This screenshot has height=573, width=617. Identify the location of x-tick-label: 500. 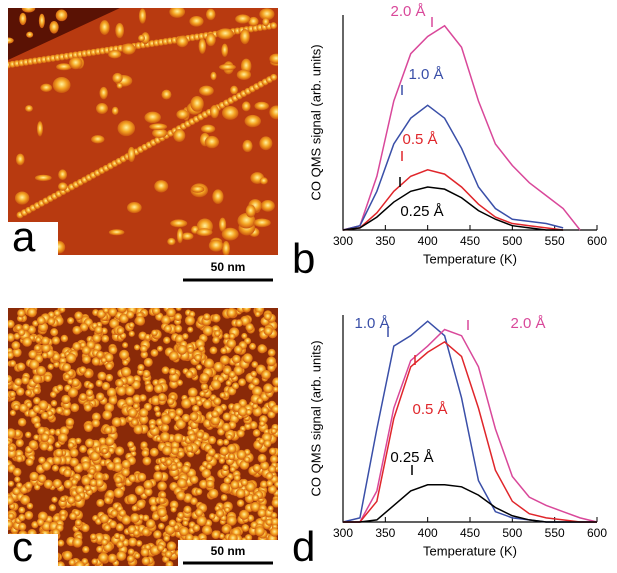
(512, 241).